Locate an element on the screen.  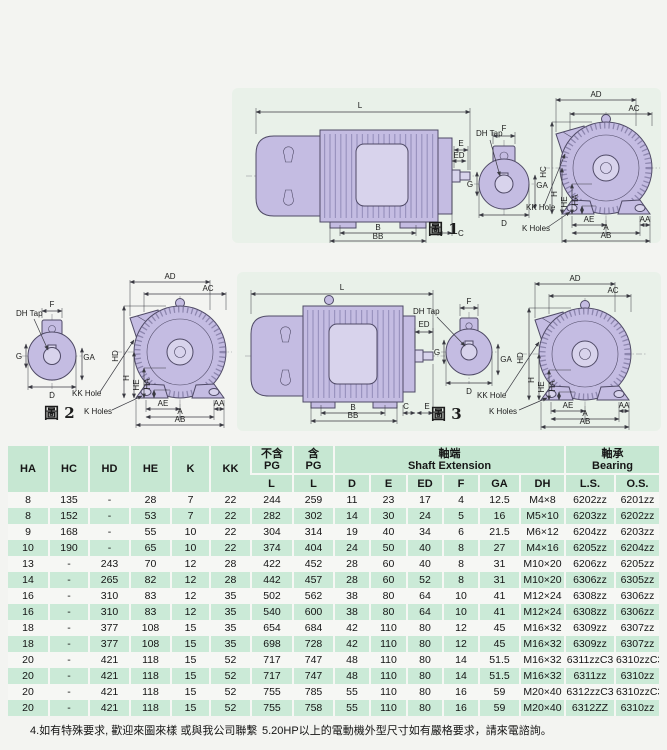
figure-3-title: 圖 3 is located at coordinates (446, 414).